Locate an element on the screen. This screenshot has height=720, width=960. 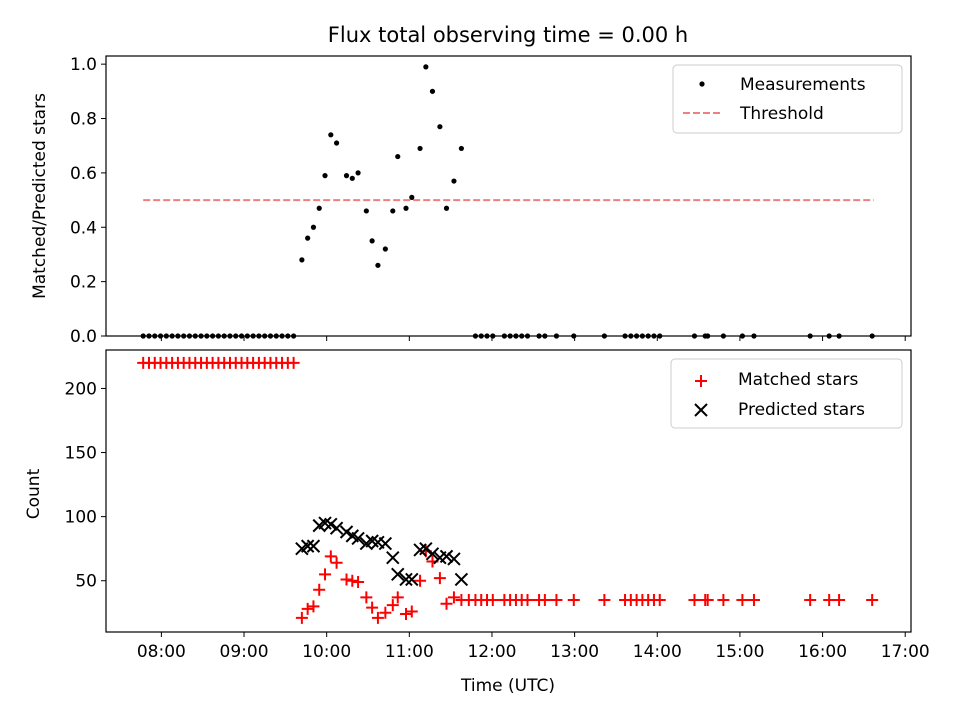
bottom-y-tick-label: 150 is located at coordinates (81, 454).